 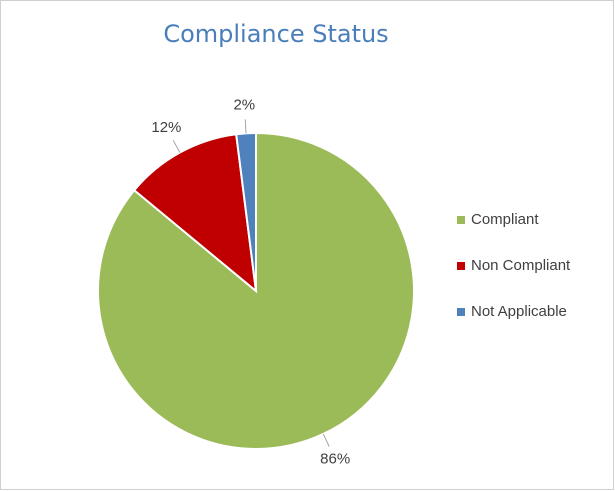 What do you see at coordinates (505, 219) in the screenshot?
I see `legend-label: Compliant` at bounding box center [505, 219].